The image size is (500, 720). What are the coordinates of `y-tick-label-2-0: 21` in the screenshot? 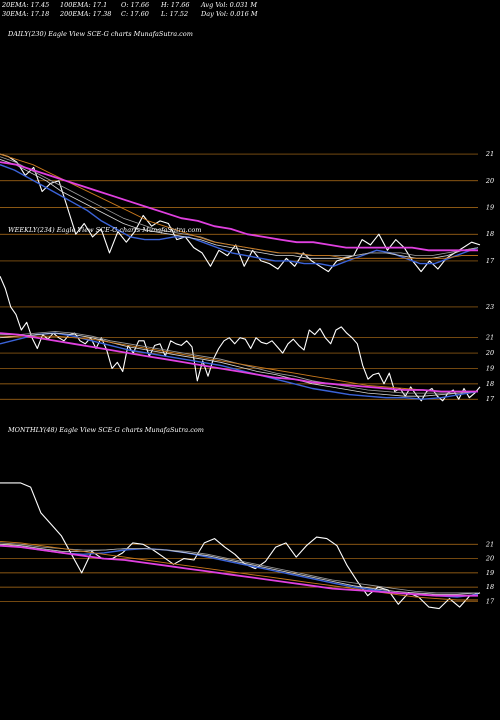 It's located at (489, 544).